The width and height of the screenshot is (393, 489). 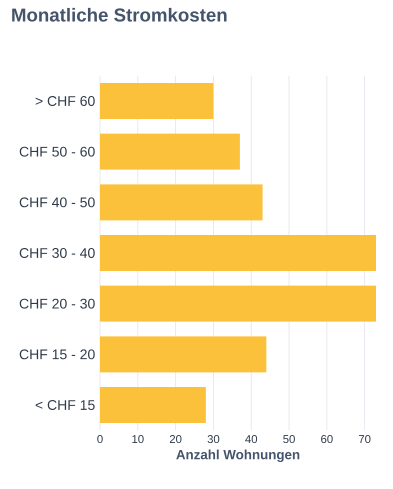 I want to click on y-tick-label: CHF 40 - 50, so click(x=57, y=202).